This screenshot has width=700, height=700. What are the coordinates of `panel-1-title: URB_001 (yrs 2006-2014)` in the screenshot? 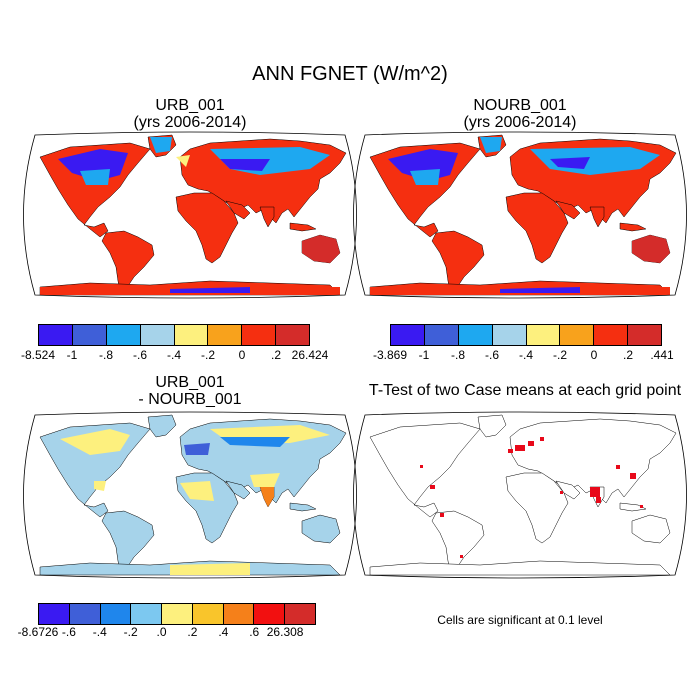 It's located at (190, 114).